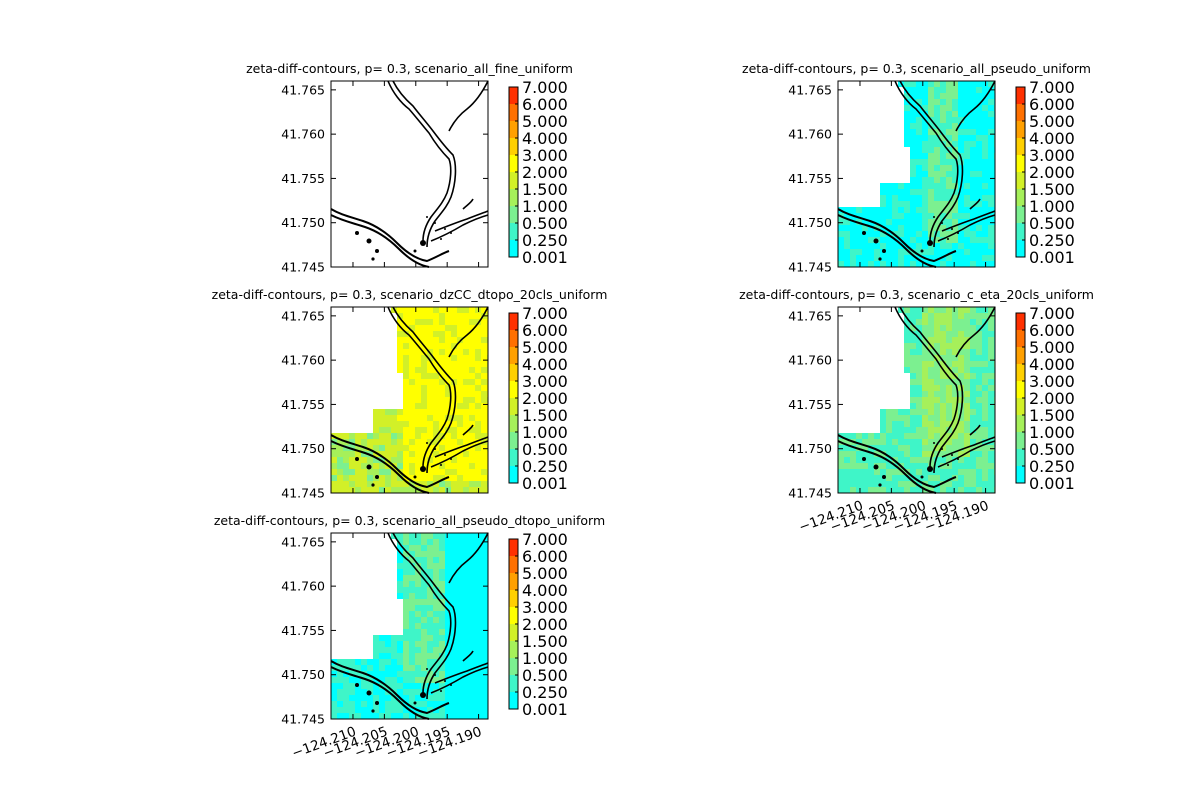 The width and height of the screenshot is (1200, 800). What do you see at coordinates (1052, 313) in the screenshot?
I see `colorbar-label: 7.000` at bounding box center [1052, 313].